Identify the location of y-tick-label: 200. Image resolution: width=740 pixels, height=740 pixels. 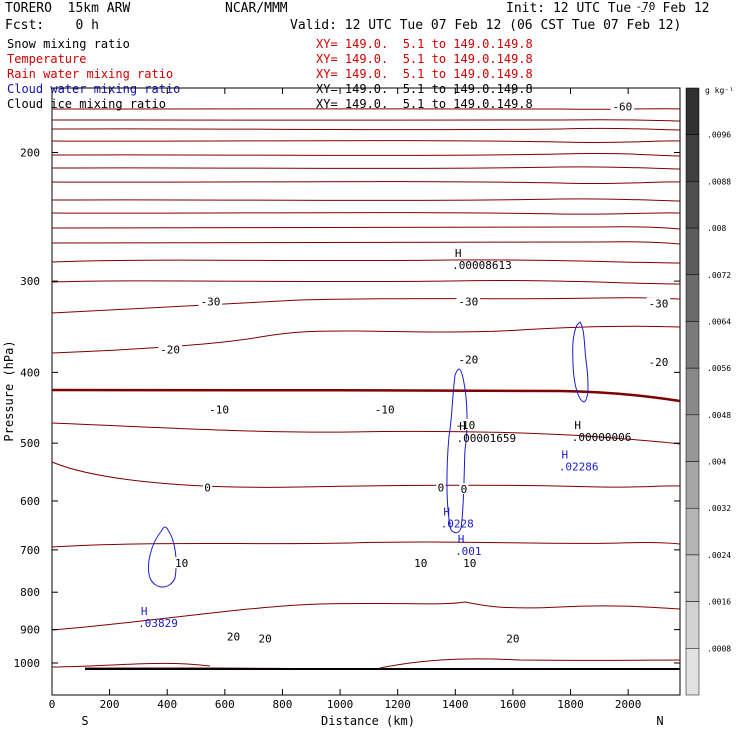
(30, 153).